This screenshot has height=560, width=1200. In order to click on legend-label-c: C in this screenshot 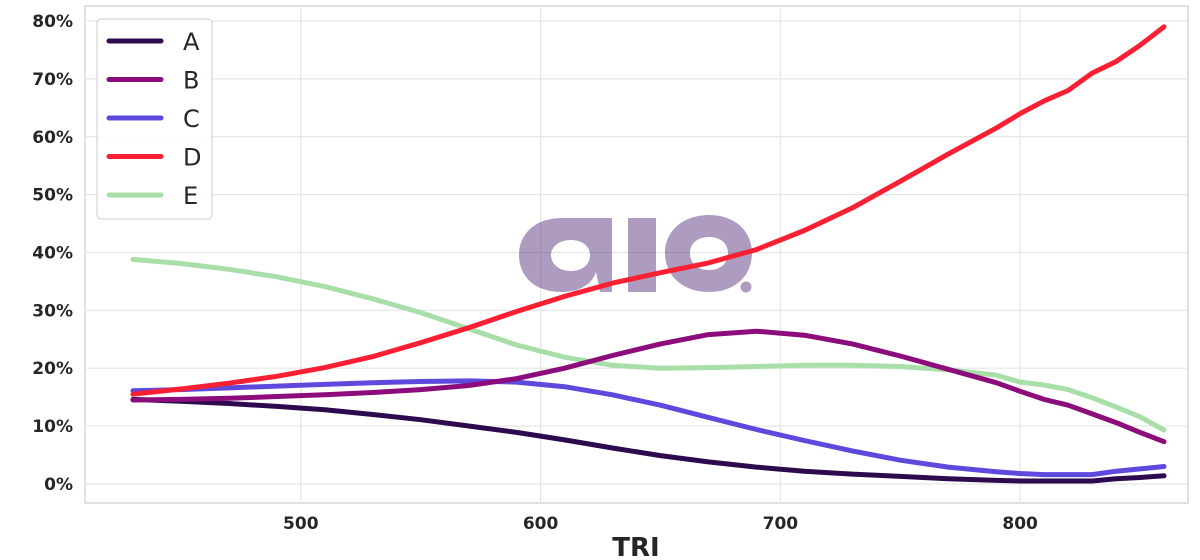, I will do `click(191, 119)`.